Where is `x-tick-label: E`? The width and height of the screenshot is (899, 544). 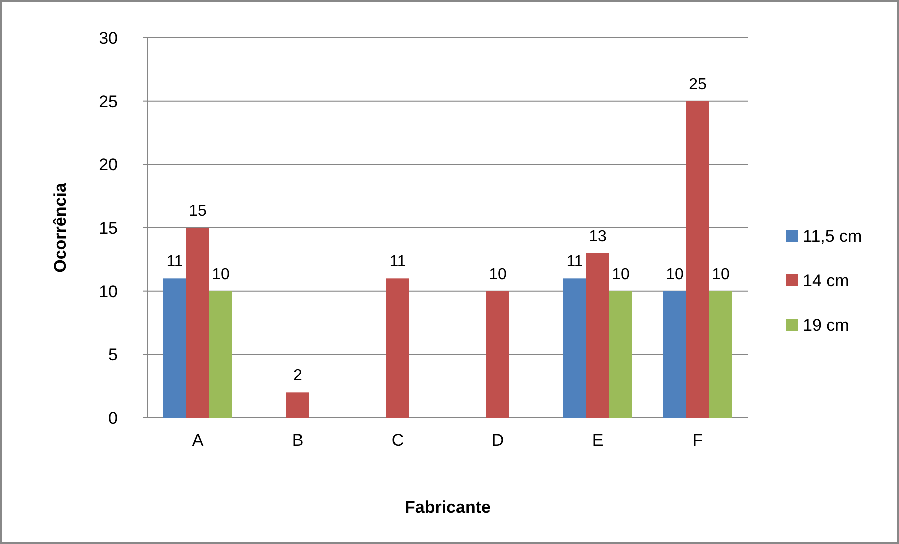 x-tick-label: E is located at coordinates (598, 440).